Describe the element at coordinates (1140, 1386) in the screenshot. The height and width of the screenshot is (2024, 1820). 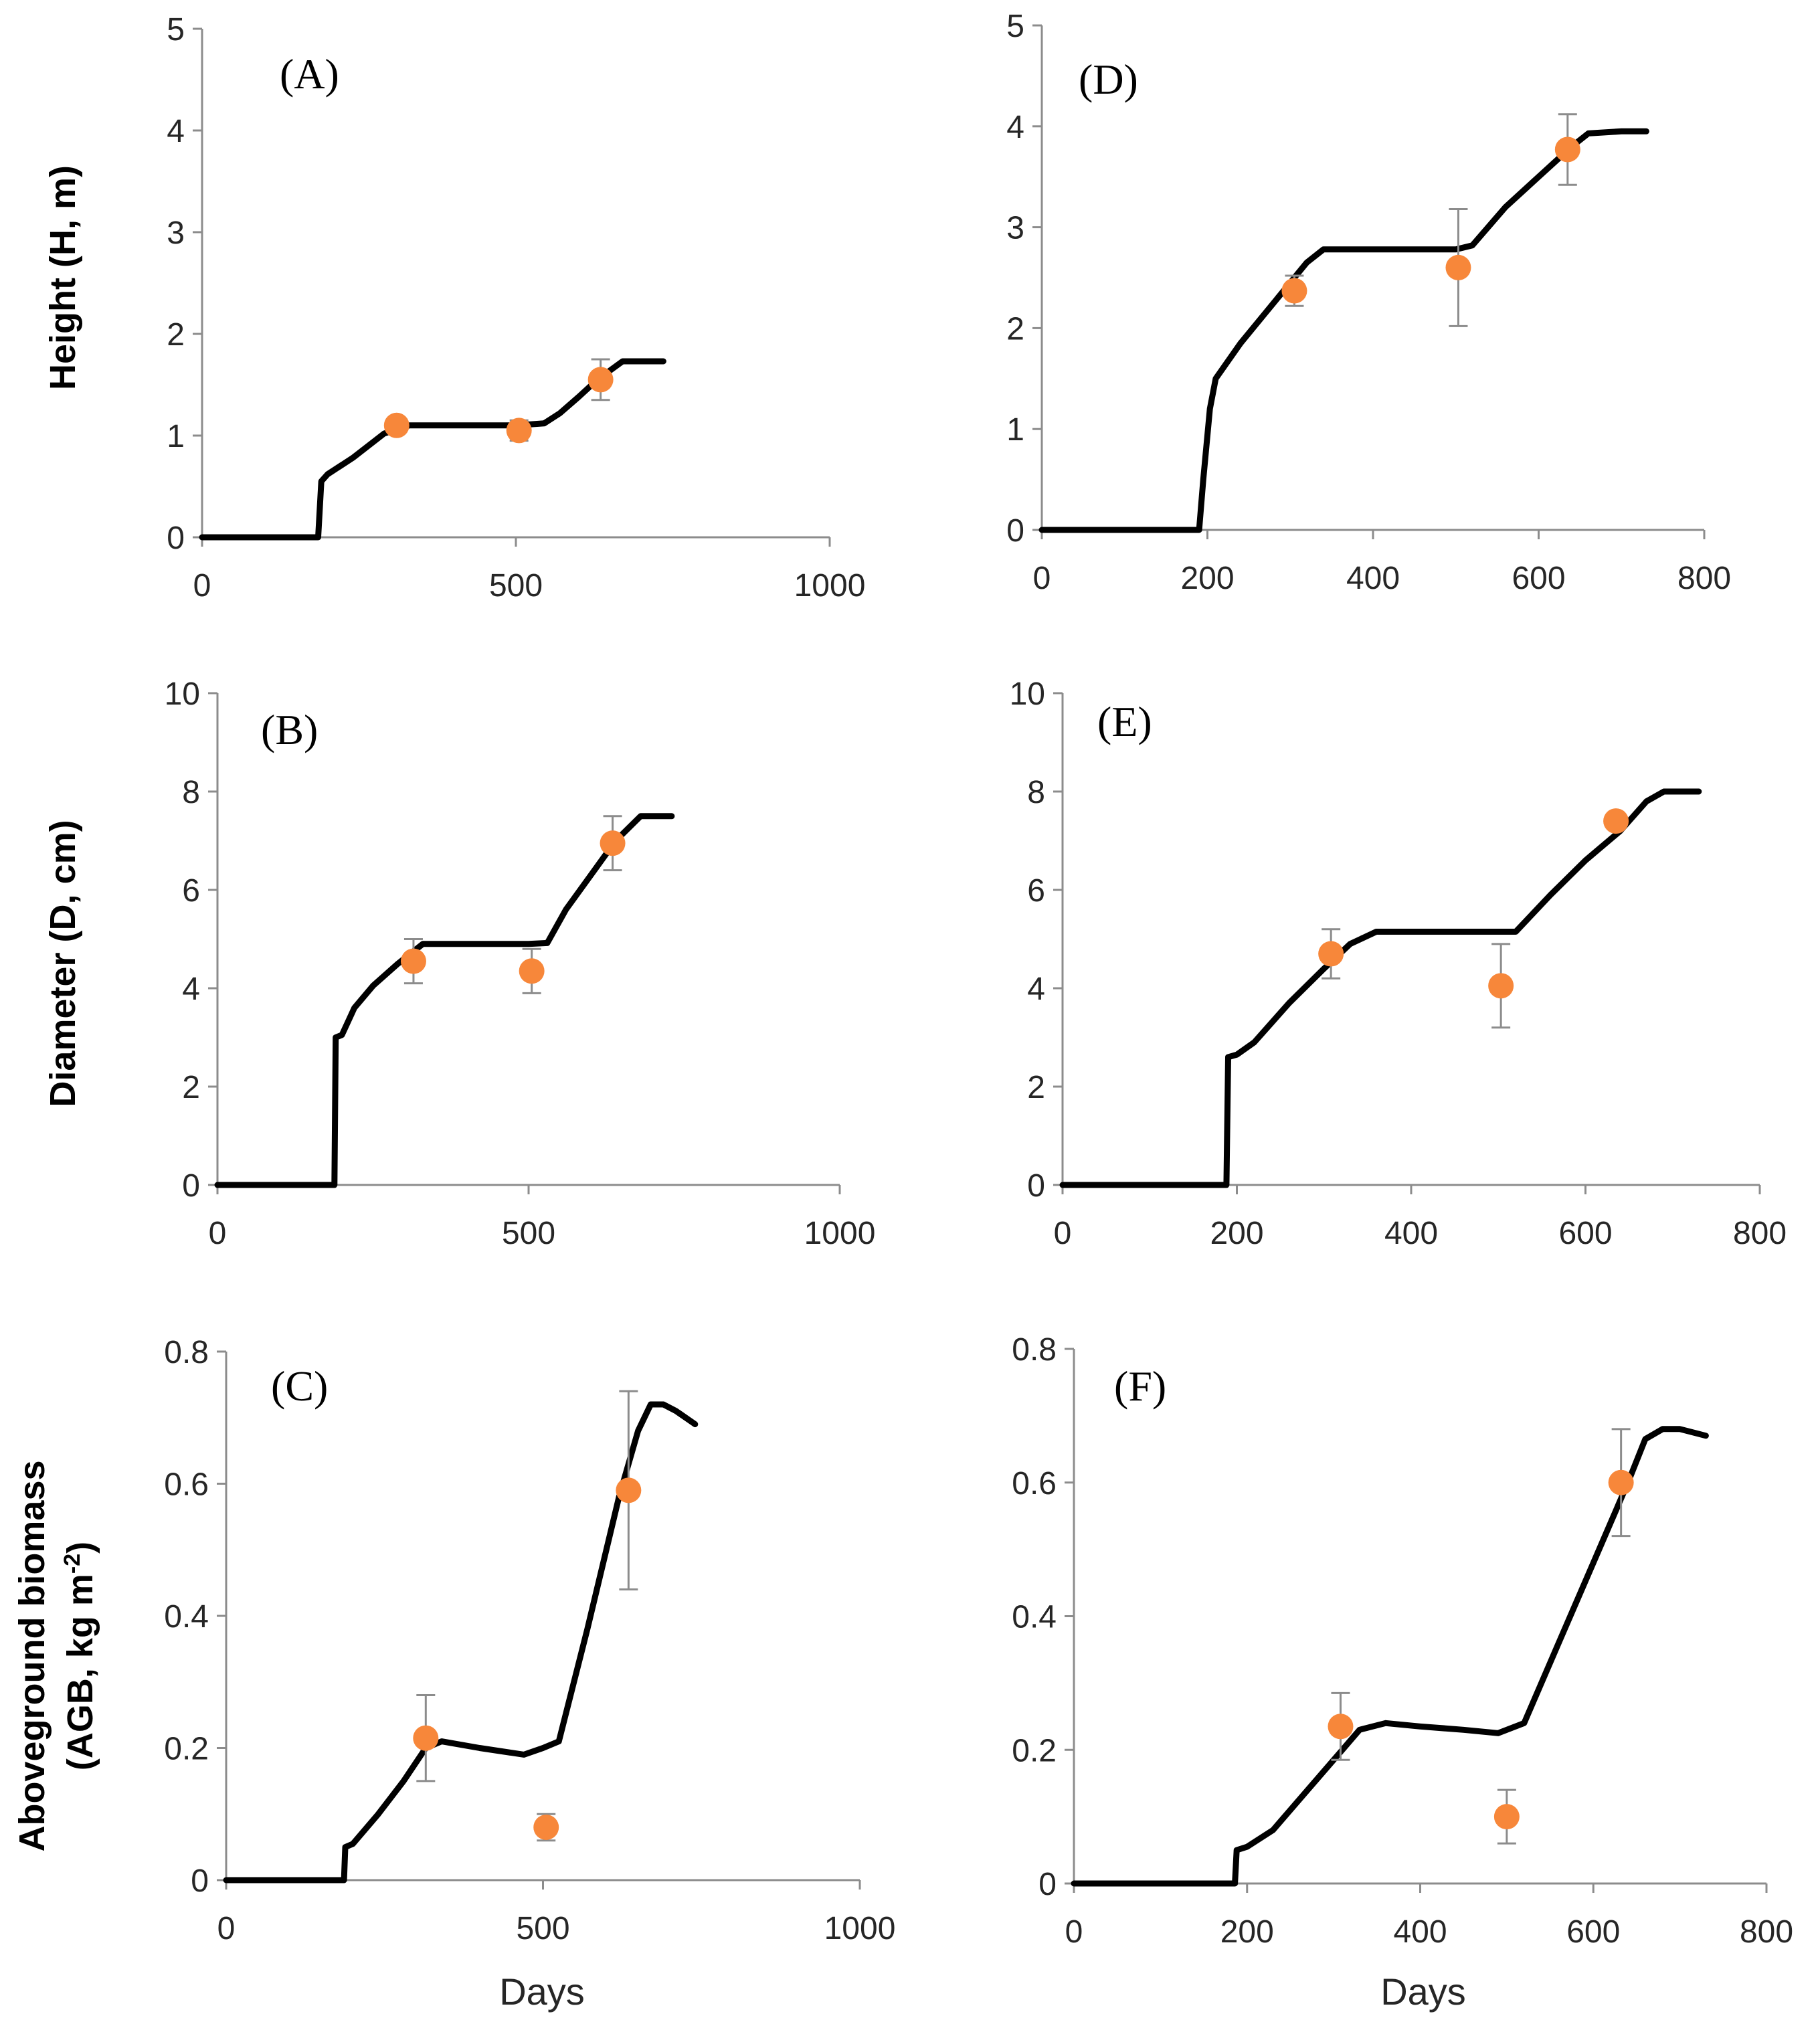
I see `panel-label-f: (F)` at that location.